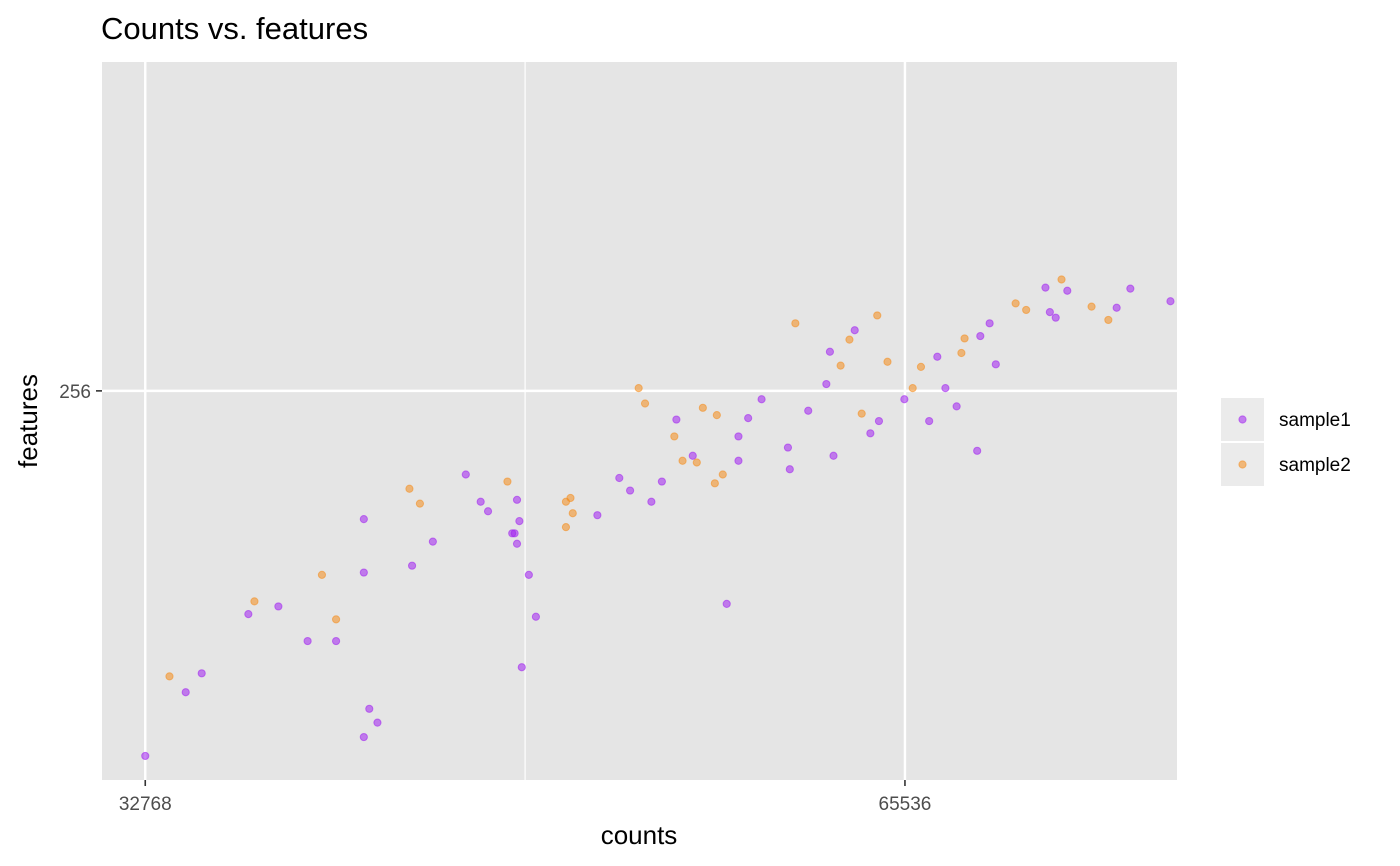  Describe the element at coordinates (28, 421) in the screenshot. I see `y-axis-title: features` at that location.